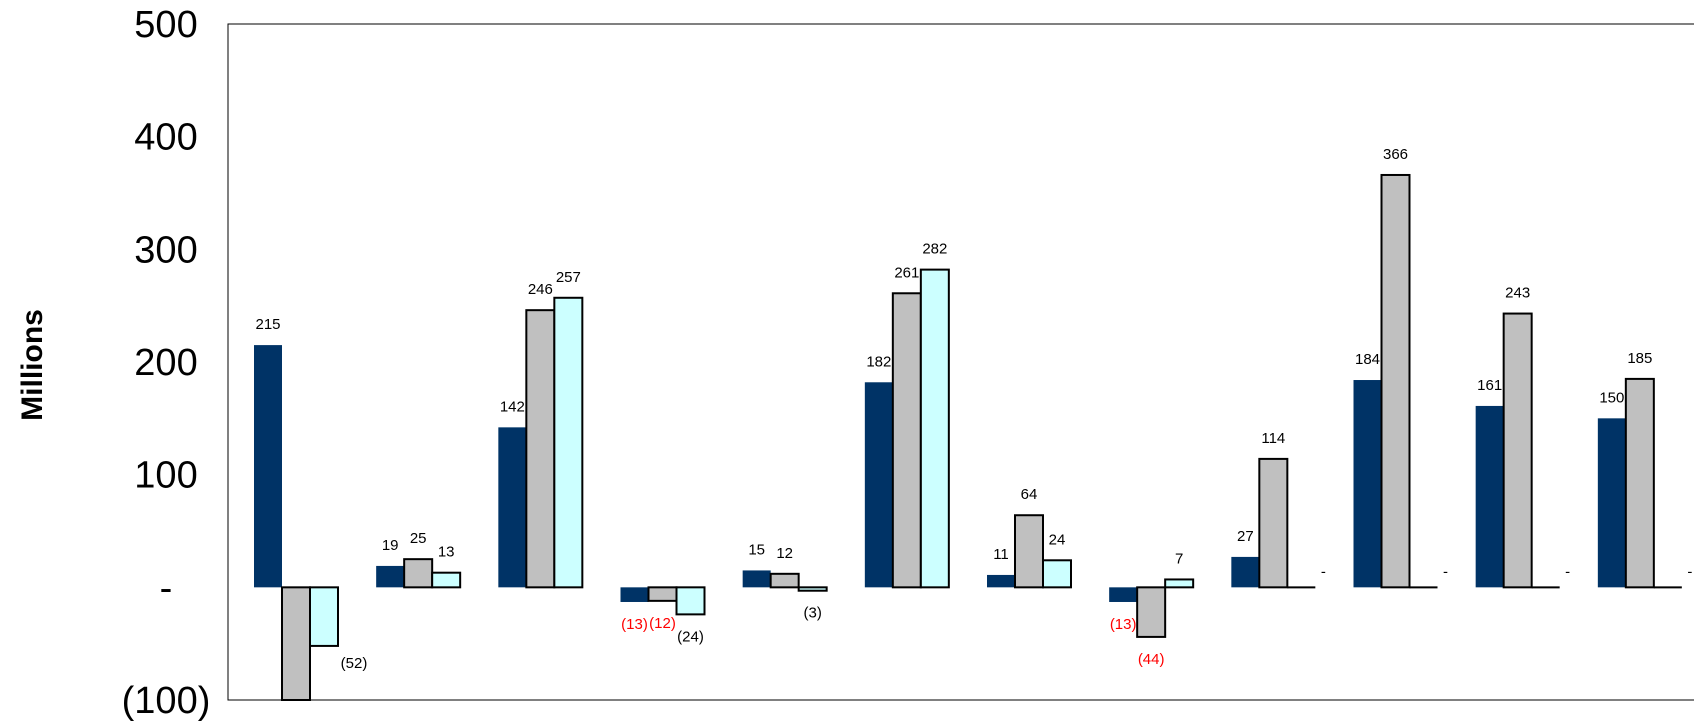  I want to click on bar-s2-g4, so click(662, 594).